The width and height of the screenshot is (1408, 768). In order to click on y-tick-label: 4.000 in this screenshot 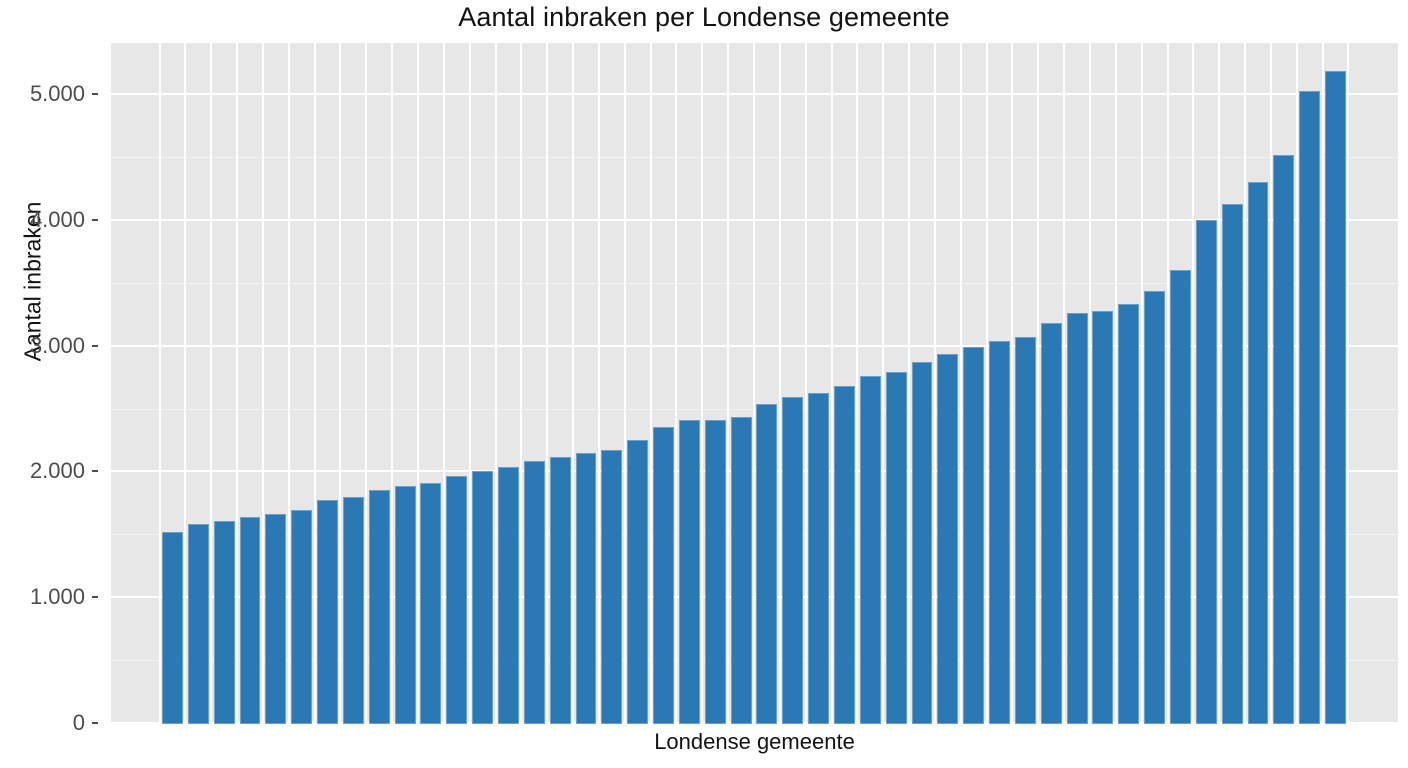, I will do `click(57, 219)`.